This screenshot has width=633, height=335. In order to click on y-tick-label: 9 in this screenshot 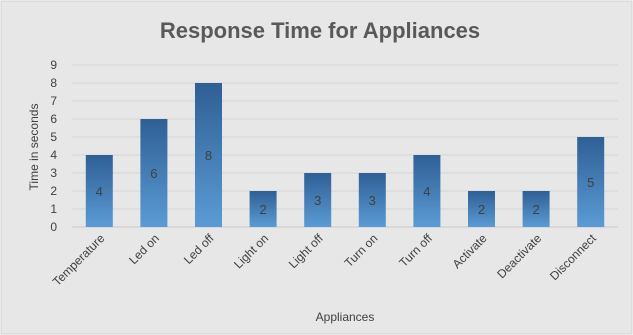, I will do `click(53, 65)`.